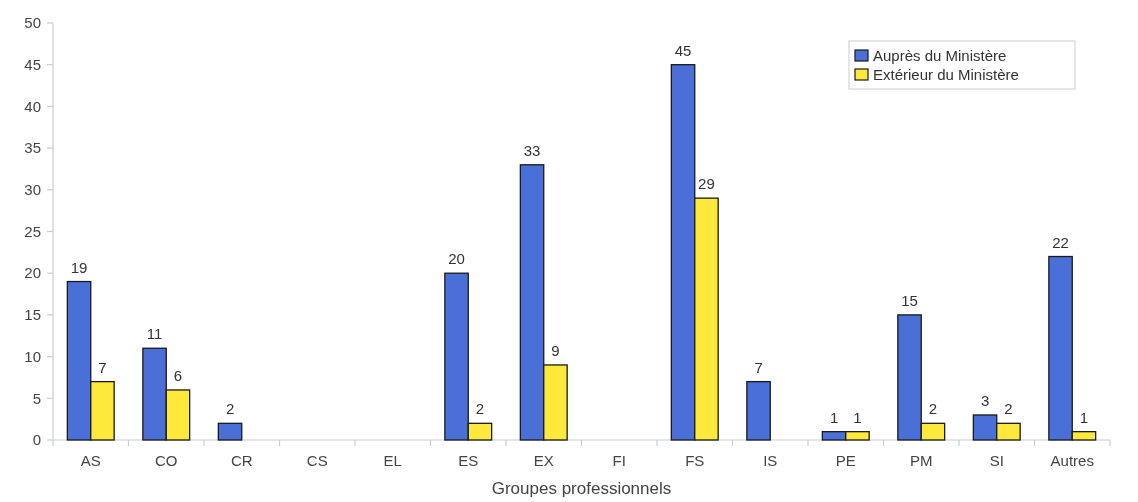 The width and height of the screenshot is (1138, 502). What do you see at coordinates (468, 460) in the screenshot?
I see `x-tick-label: ES` at bounding box center [468, 460].